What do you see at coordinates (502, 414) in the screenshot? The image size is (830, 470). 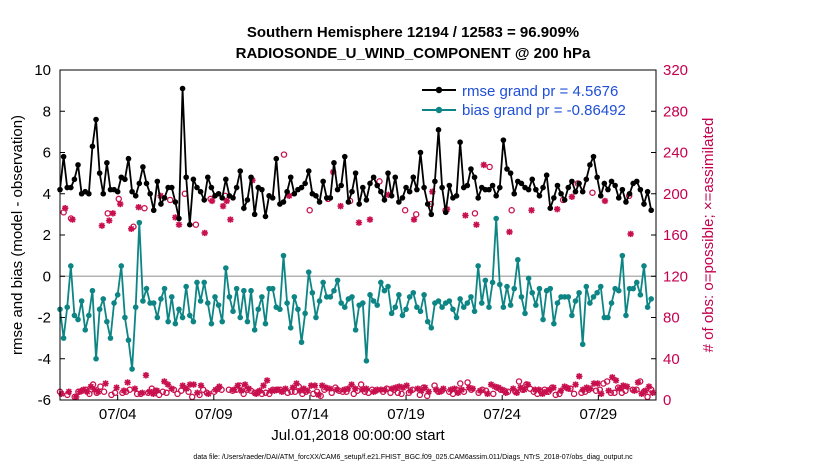 I see `x-tick-label: 07/24` at bounding box center [502, 414].